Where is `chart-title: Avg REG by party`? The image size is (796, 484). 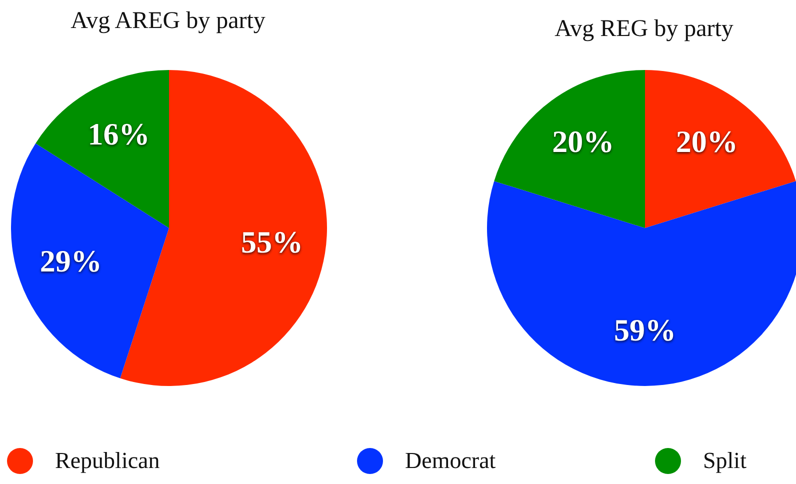
chart-title: Avg REG by party is located at coordinates (644, 29).